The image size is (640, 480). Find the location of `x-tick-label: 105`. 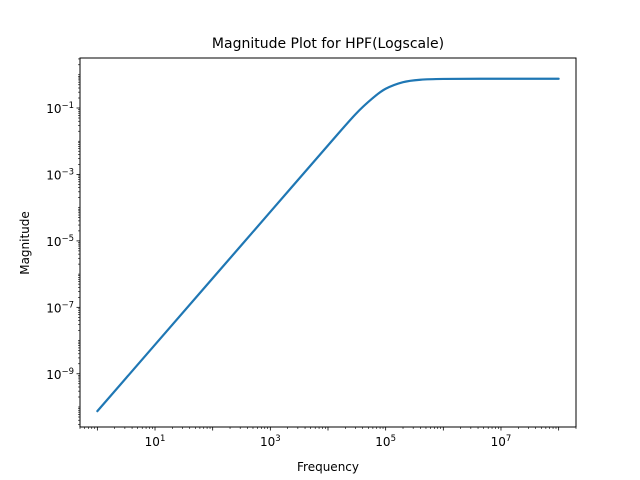

x-tick-label: 105 is located at coordinates (385, 441).